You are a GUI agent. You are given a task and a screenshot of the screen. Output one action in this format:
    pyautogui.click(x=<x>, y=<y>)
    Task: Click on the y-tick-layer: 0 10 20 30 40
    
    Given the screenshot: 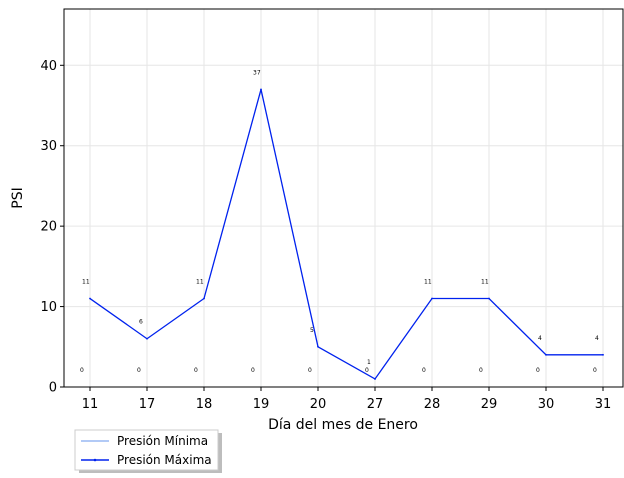 What is the action you would take?
    pyautogui.click(x=52, y=227)
    